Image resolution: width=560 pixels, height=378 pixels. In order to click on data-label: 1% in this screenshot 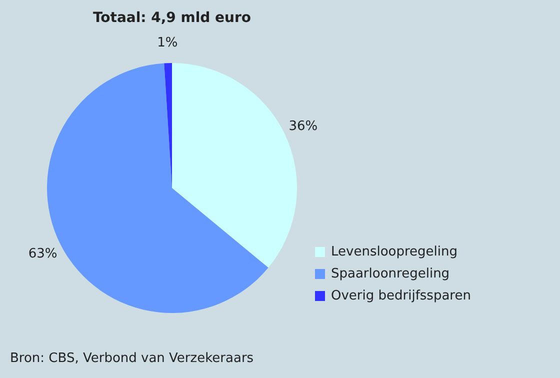, I will do `click(167, 43)`.